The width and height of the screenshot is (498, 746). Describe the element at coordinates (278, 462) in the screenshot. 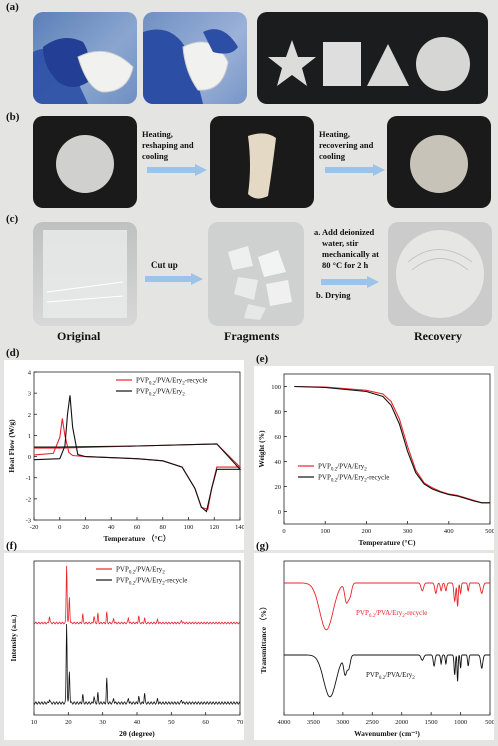

I see `y-tick-label: 40` at that location.